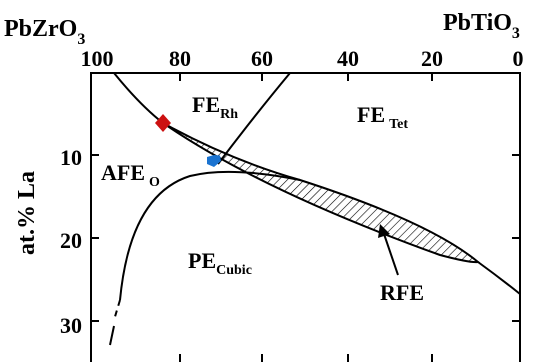  Describe the element at coordinates (214, 161) in the screenshot. I see `blue-hexagon-marker` at that location.